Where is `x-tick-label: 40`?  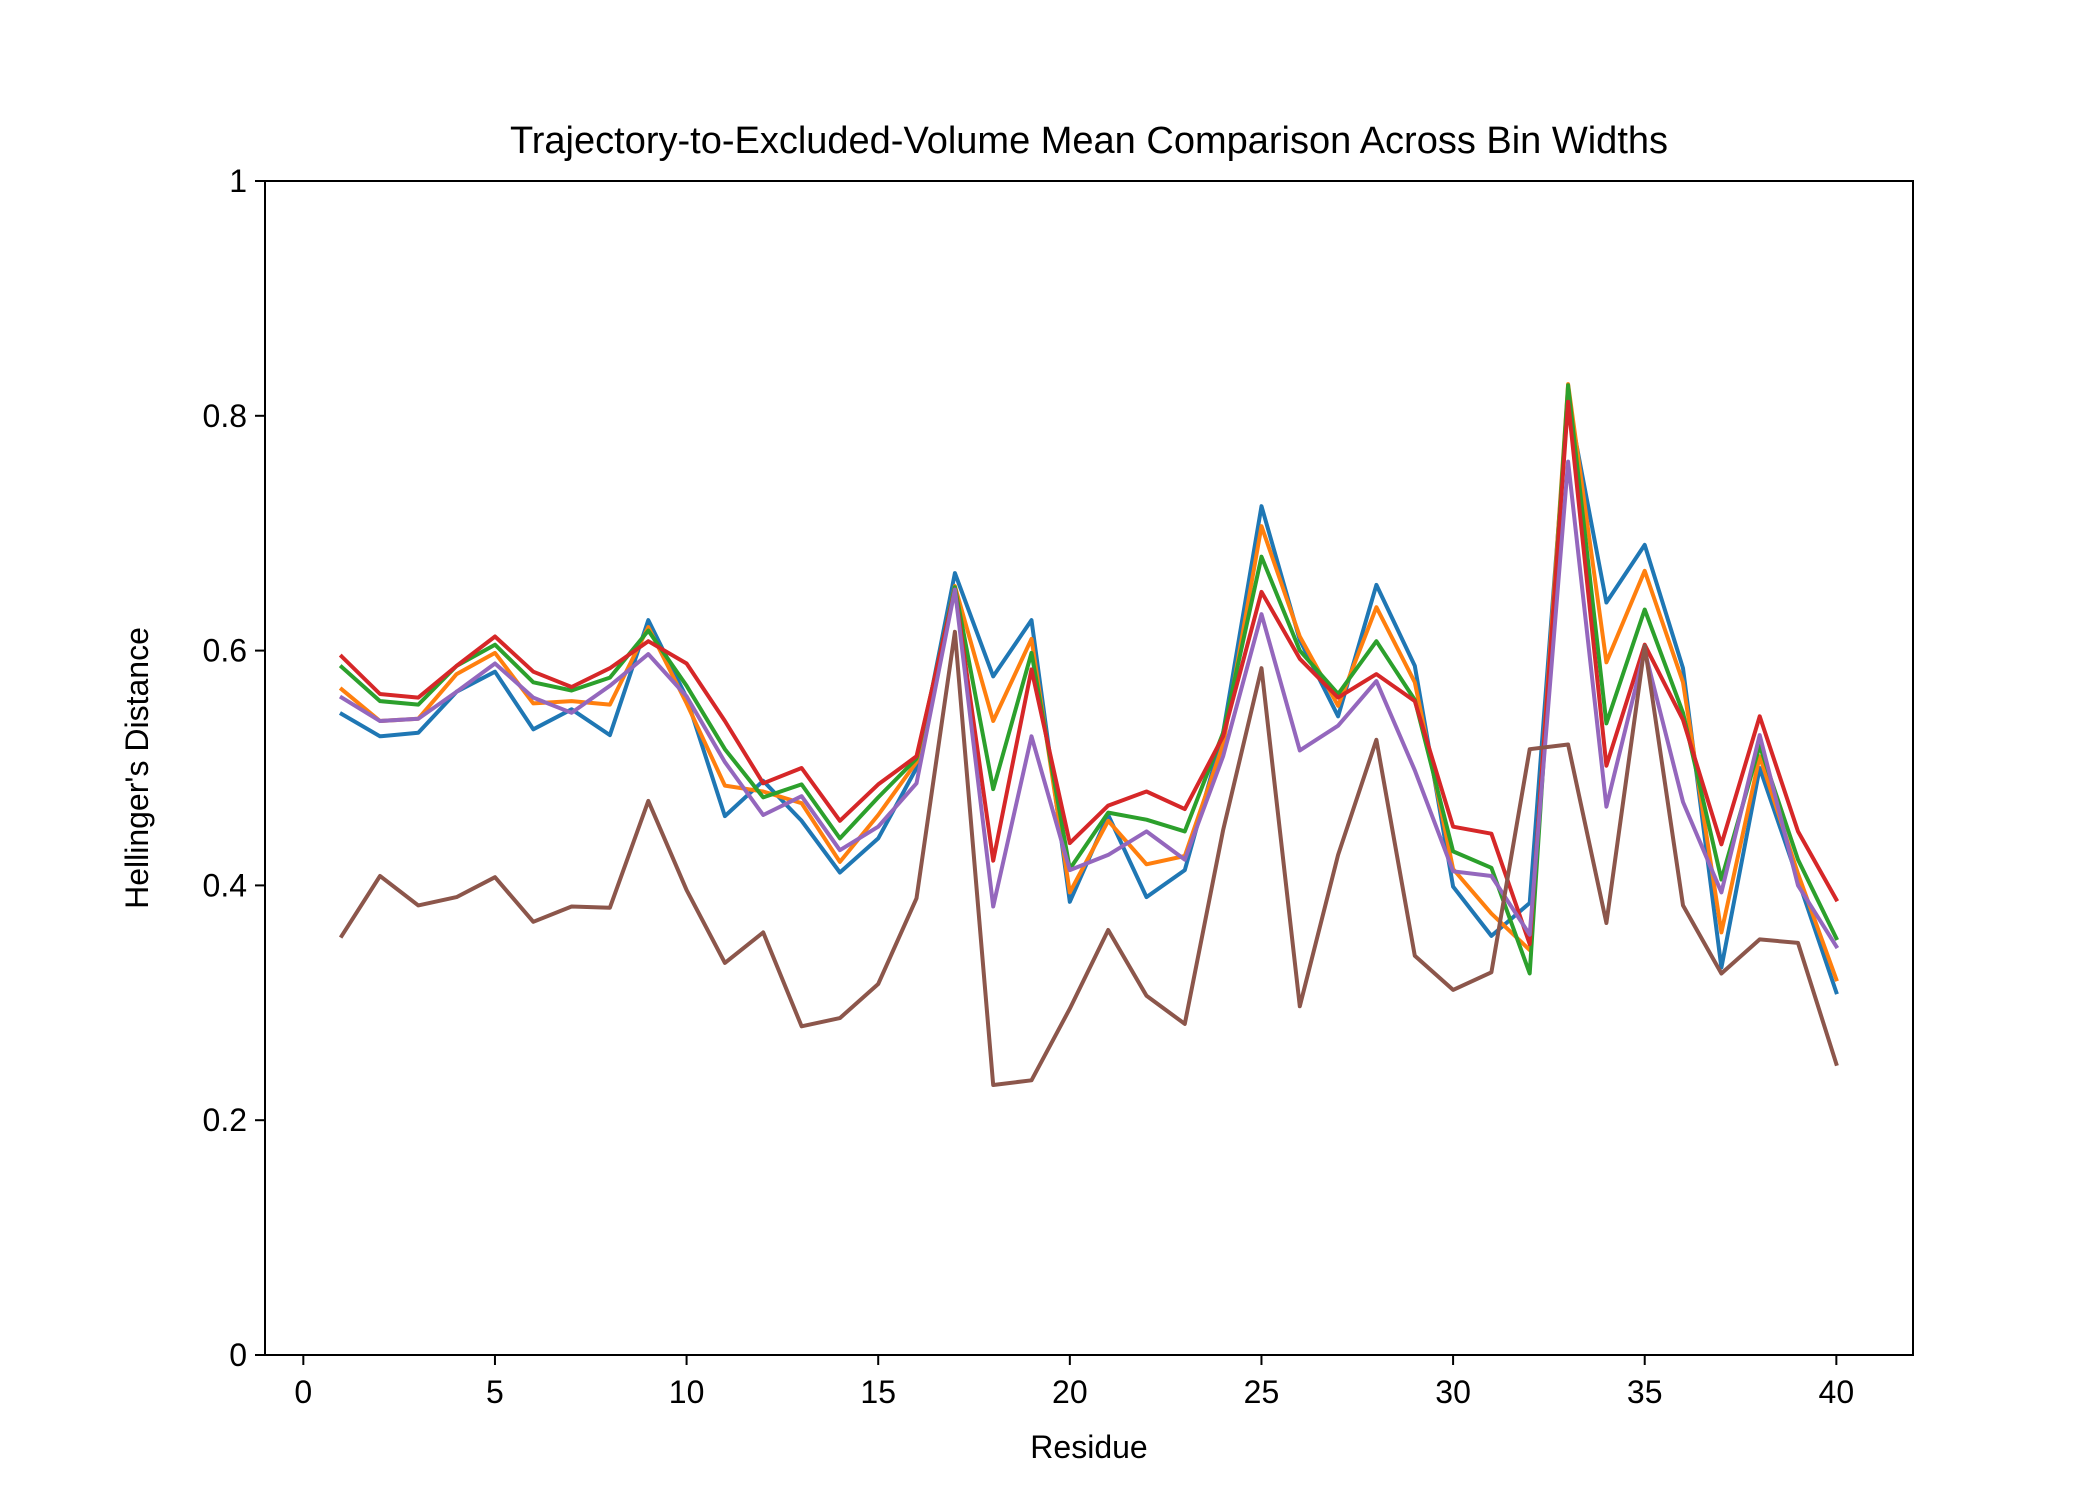
x-tick-label: 40 is located at coordinates (1837, 1392).